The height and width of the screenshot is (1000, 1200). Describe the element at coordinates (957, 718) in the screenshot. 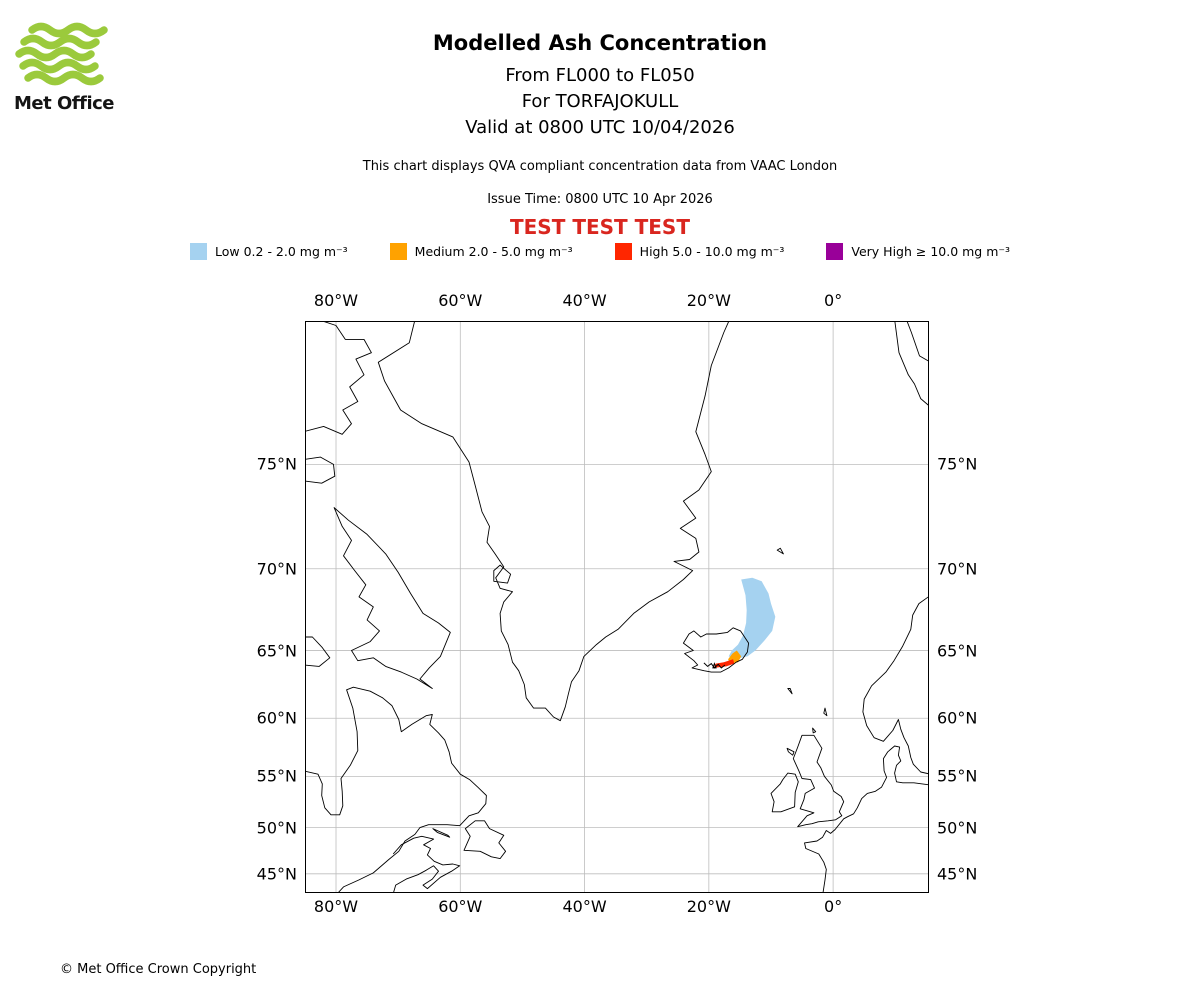

I see `lat-tick-label-right: 60°N` at that location.